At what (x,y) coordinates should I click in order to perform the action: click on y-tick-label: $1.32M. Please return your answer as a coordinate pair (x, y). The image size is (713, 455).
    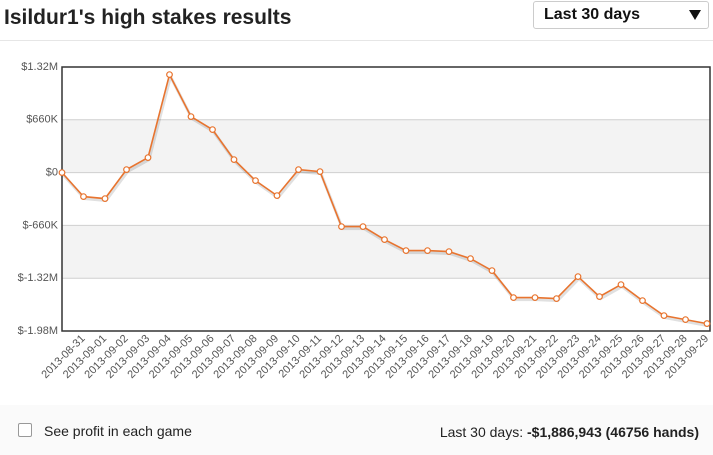
    Looking at the image, I should click on (39, 67).